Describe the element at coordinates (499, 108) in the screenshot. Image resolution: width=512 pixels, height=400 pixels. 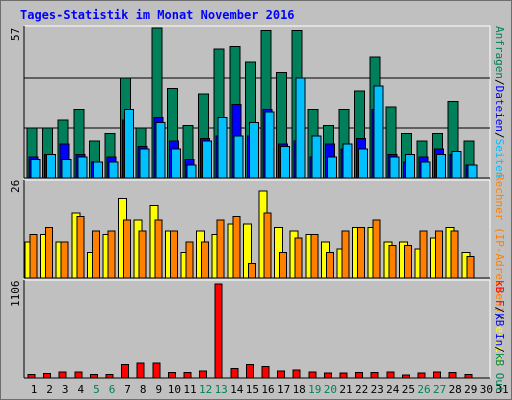
I see `legend-files: Dateien` at that location.